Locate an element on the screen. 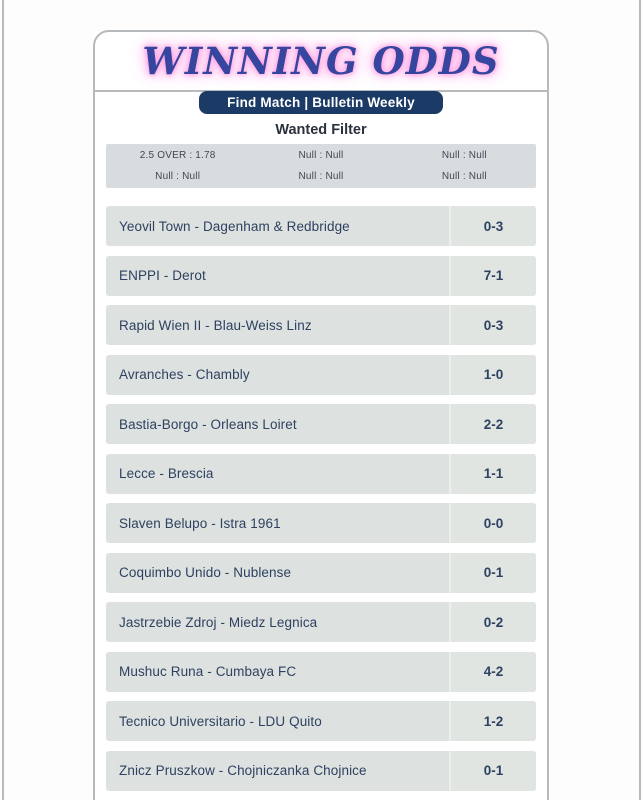 The height and width of the screenshot is (800, 643). match-row: Yeovil Town - Dagenham & Redbridge 0-3 is located at coordinates (321, 226).